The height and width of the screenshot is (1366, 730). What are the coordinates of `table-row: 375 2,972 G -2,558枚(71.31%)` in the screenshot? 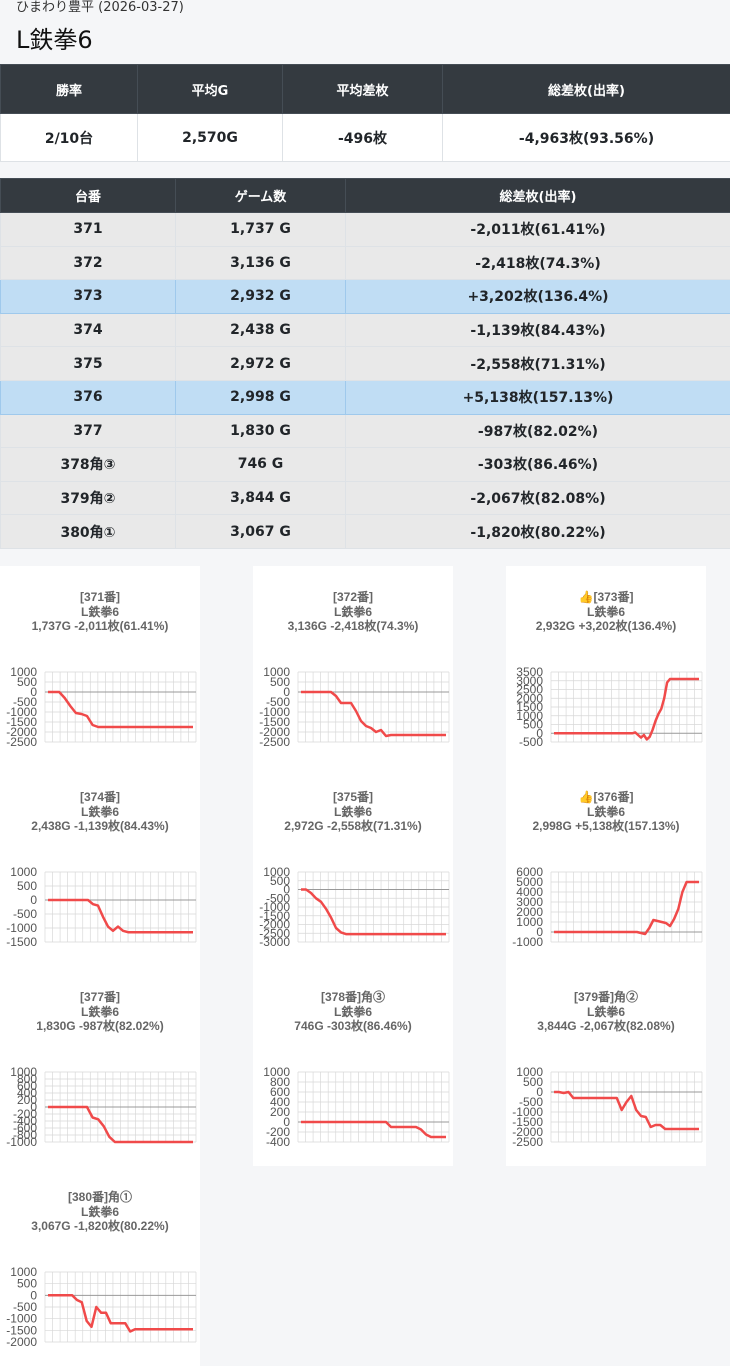 It's located at (365, 363).